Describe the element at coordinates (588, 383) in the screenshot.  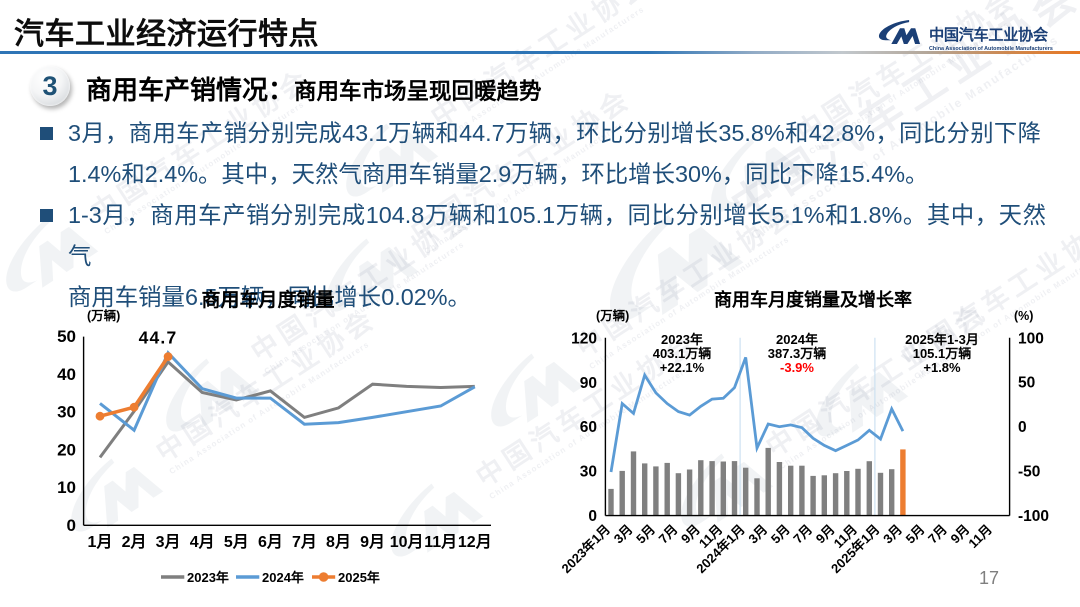
I see `svg-text: 90` at that location.